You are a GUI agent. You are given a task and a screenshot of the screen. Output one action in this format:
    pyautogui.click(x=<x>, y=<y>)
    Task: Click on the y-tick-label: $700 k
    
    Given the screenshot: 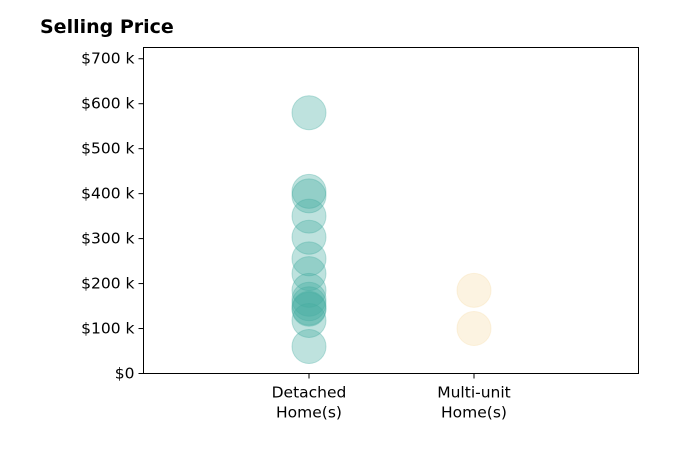 What is the action you would take?
    pyautogui.click(x=107, y=59)
    